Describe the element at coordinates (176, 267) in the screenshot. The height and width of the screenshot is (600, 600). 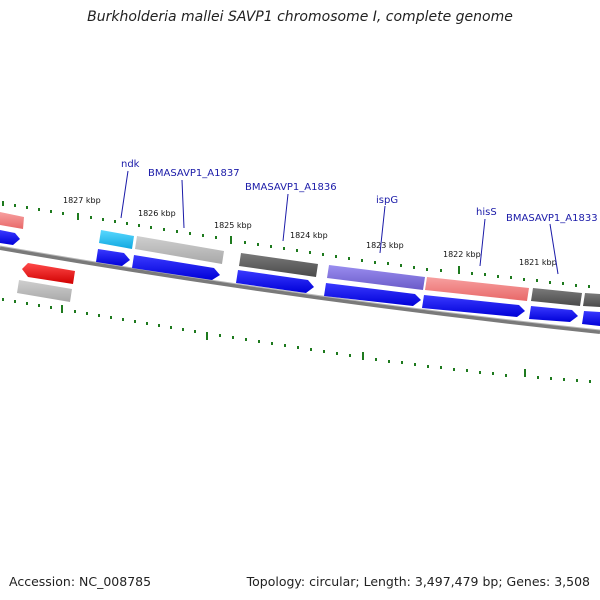
I see `cds-arrow-a1837` at that location.